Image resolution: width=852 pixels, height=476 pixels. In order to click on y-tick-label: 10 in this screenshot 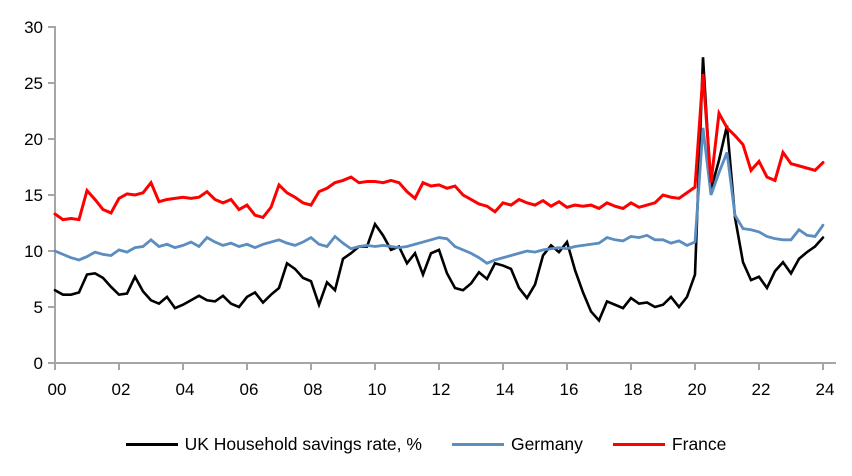, I will do `click(33, 251)`.